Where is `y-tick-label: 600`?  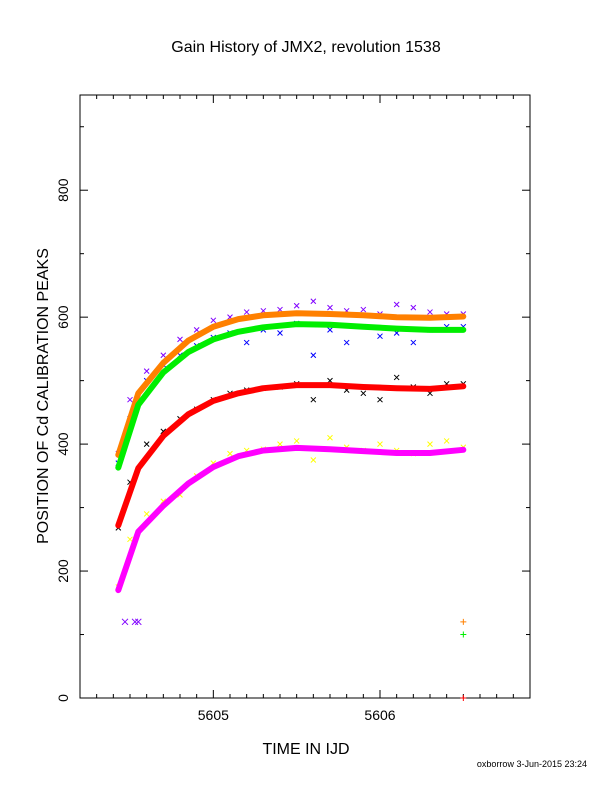 y-tick-label: 600 is located at coordinates (63, 317).